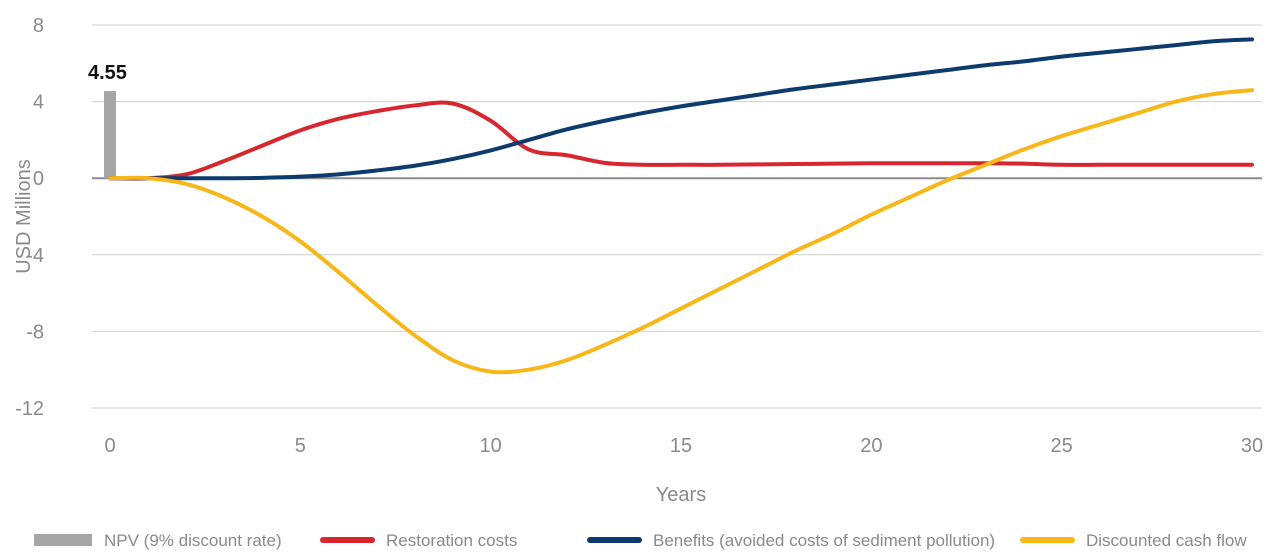 Image resolution: width=1276 pixels, height=552 pixels. I want to click on legend-label: NPV (9% discount rate), so click(193, 540).